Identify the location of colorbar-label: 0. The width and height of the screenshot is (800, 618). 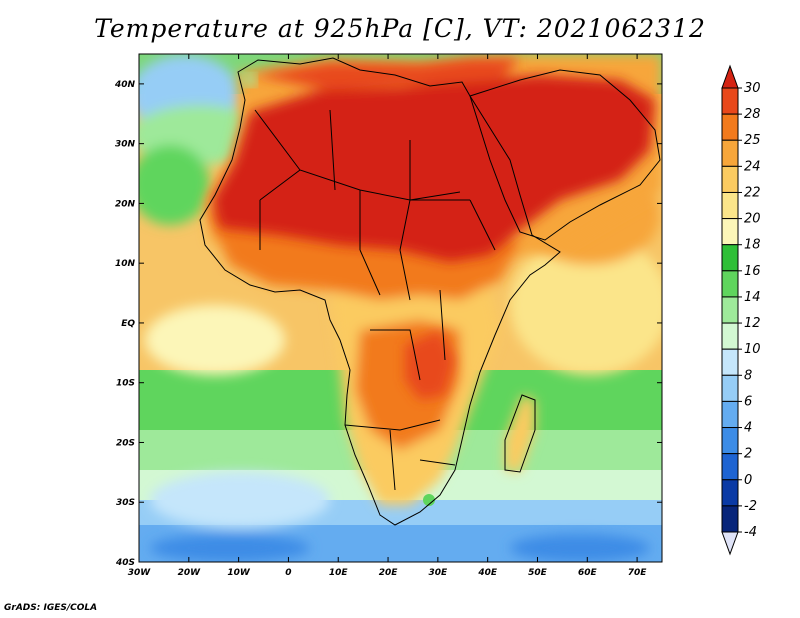
(748, 480).